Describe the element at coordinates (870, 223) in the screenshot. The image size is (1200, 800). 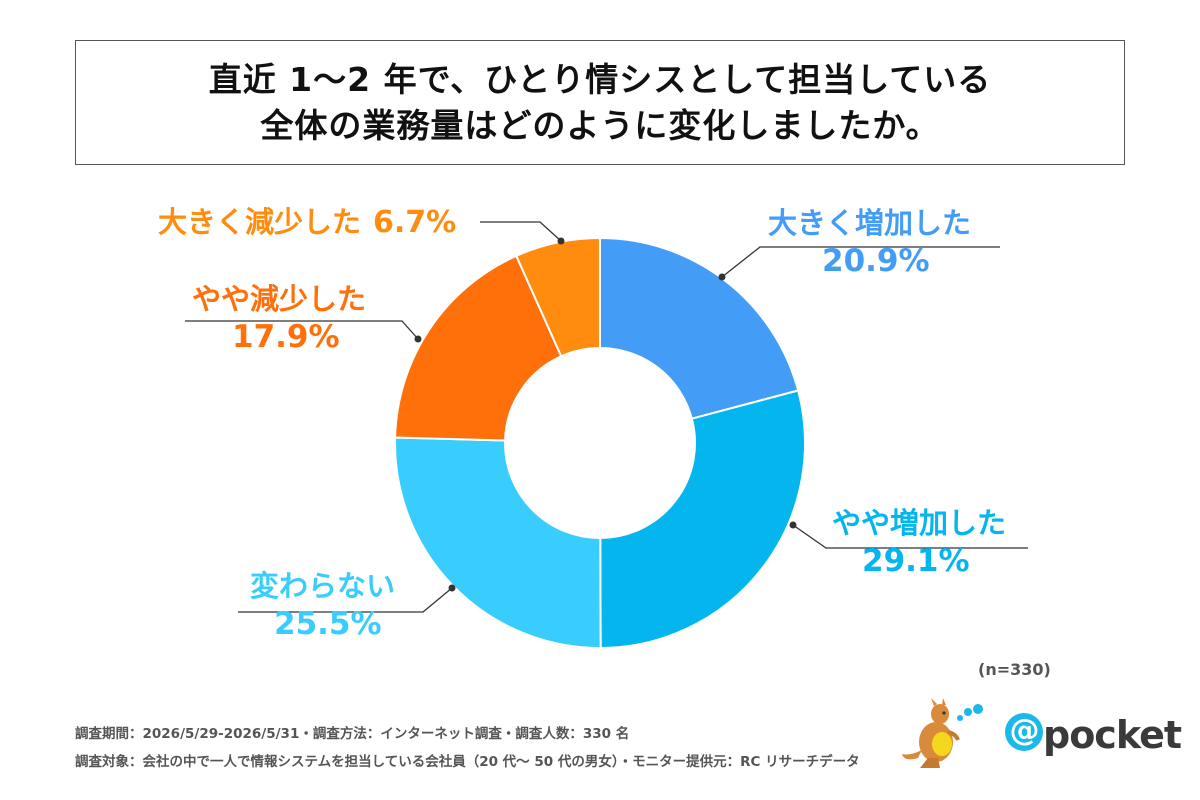
I see `label-name: 大きく増加した` at that location.